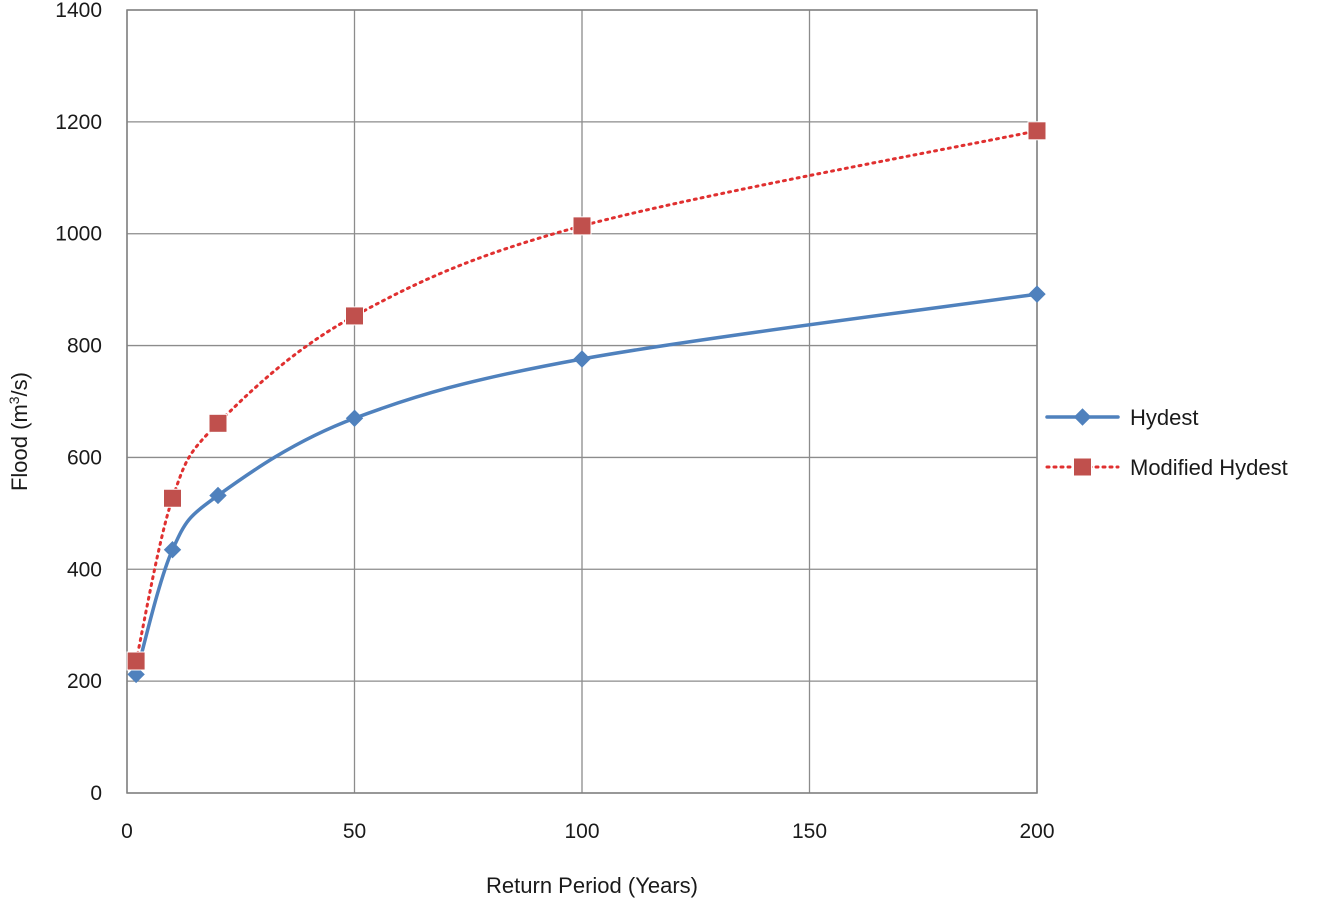  What do you see at coordinates (19, 447) in the screenshot?
I see `y-axis-title-main: Flood (m` at bounding box center [19, 447].